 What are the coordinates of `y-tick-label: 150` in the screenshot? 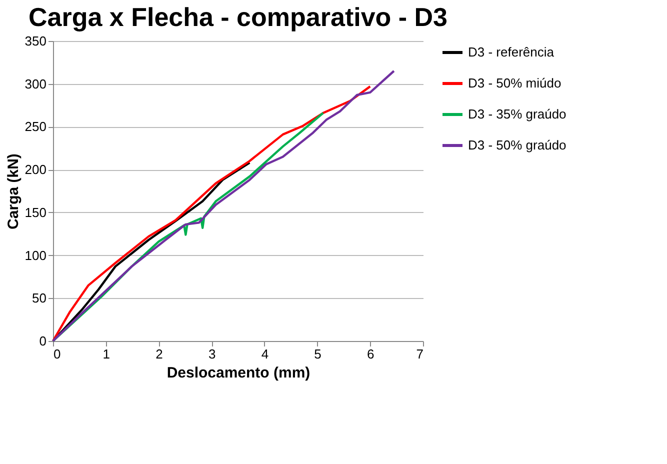 It's located at (35, 212).